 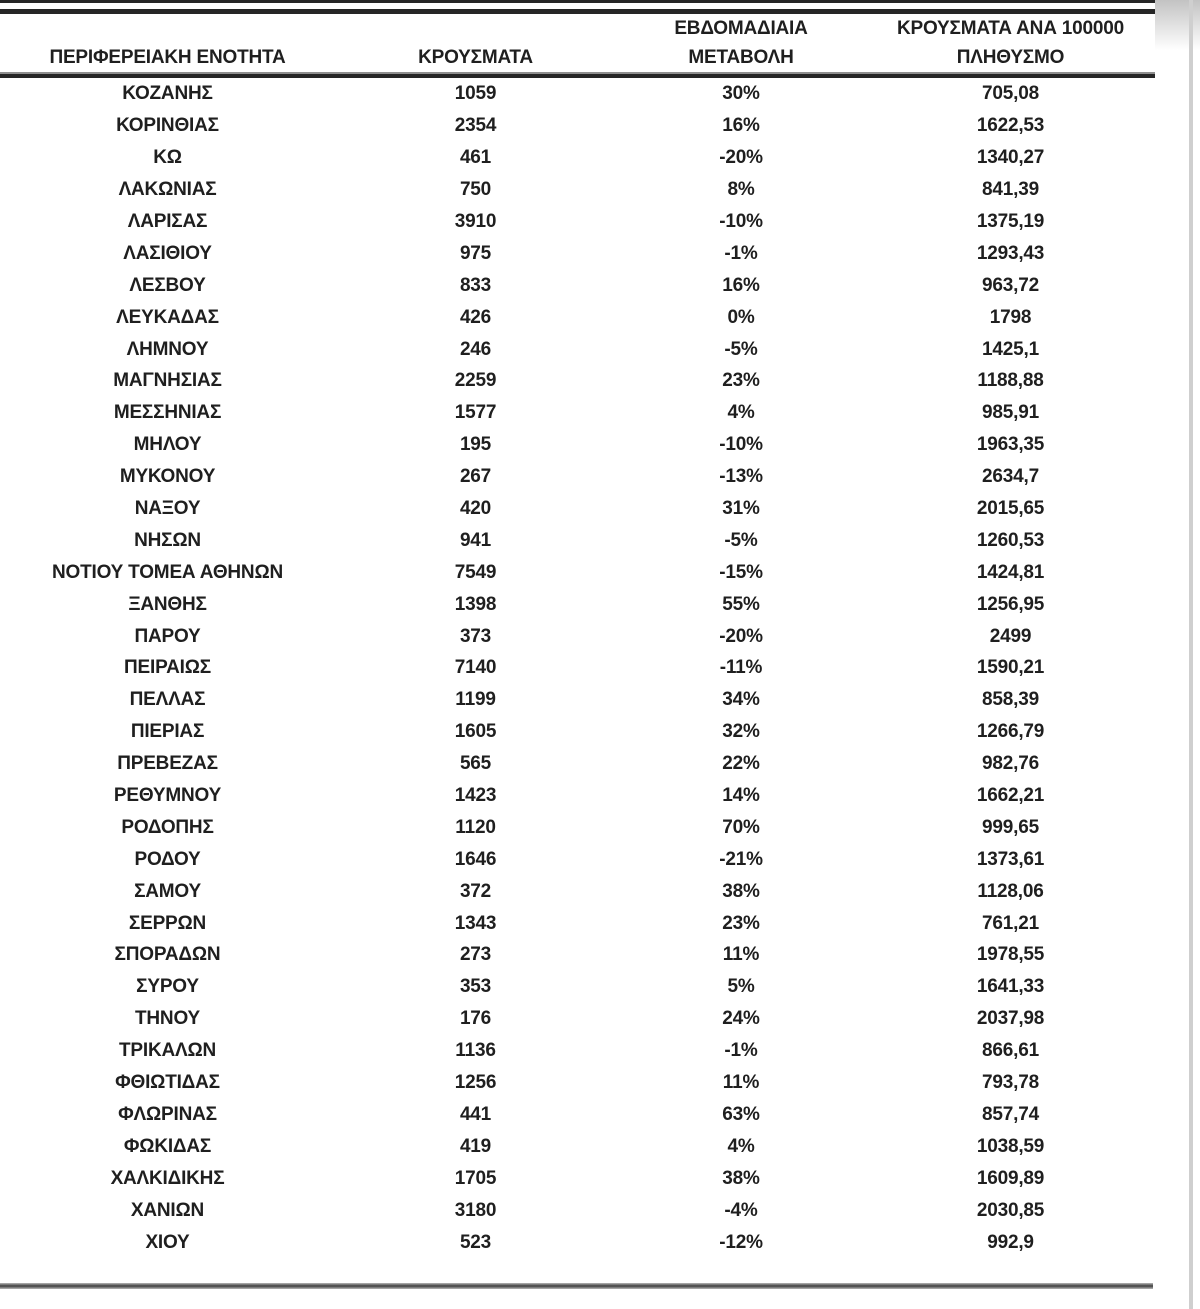 What do you see at coordinates (1010, 158) in the screenshot?
I see `per100k-cell: 1340,27` at bounding box center [1010, 158].